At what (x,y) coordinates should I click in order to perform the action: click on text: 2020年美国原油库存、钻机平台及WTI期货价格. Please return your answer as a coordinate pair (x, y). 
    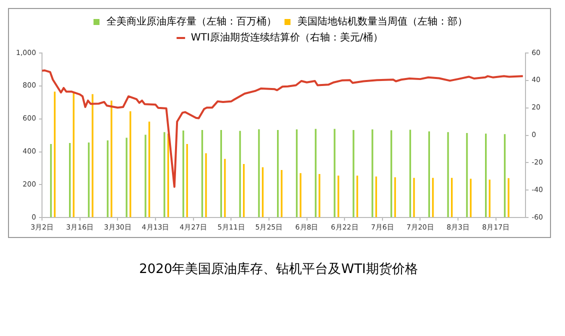
    Looking at the image, I should click on (278, 269).